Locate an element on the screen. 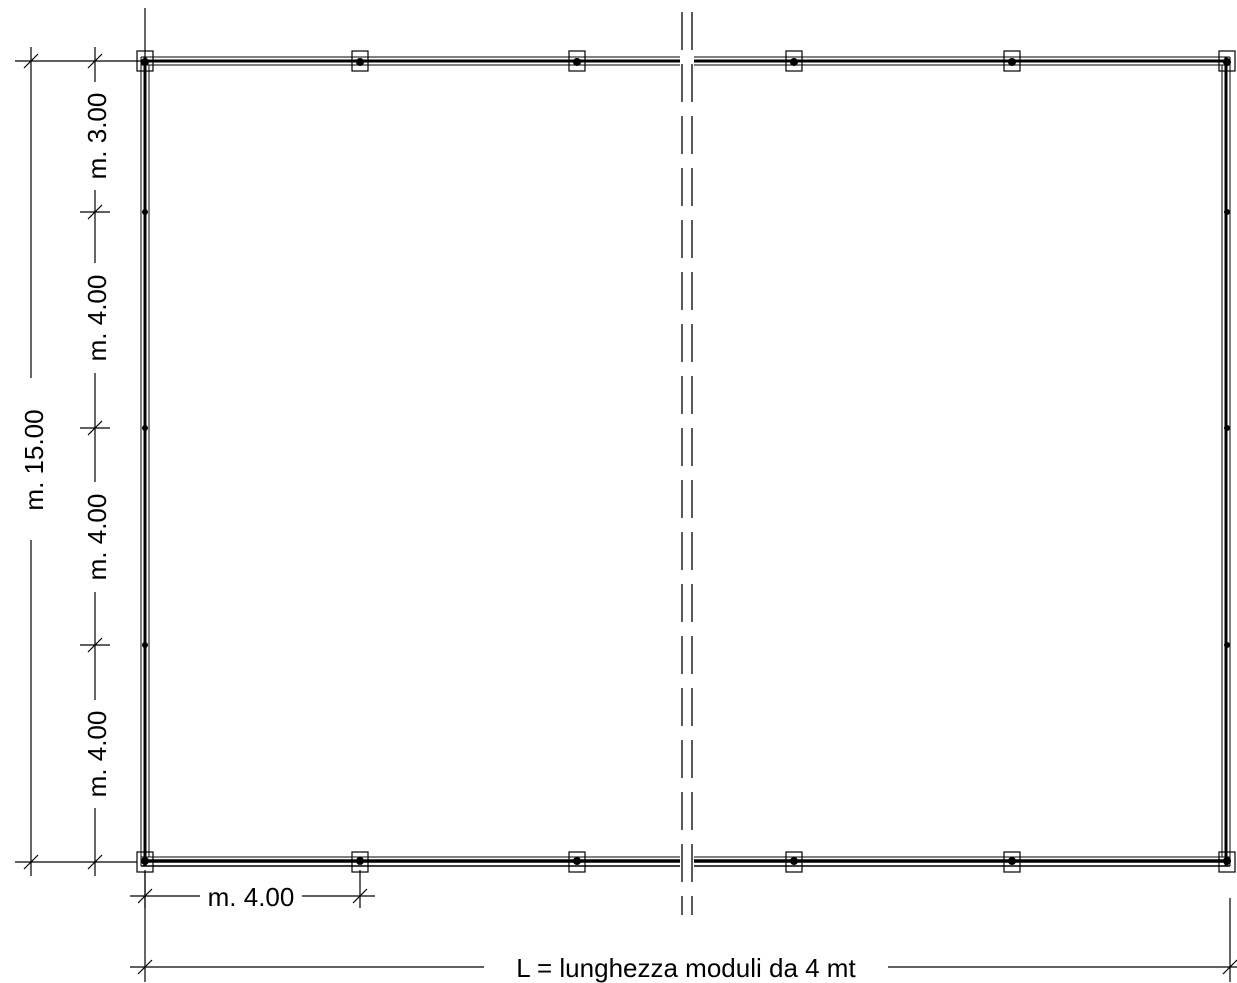  columns-top is located at coordinates (686, 61).